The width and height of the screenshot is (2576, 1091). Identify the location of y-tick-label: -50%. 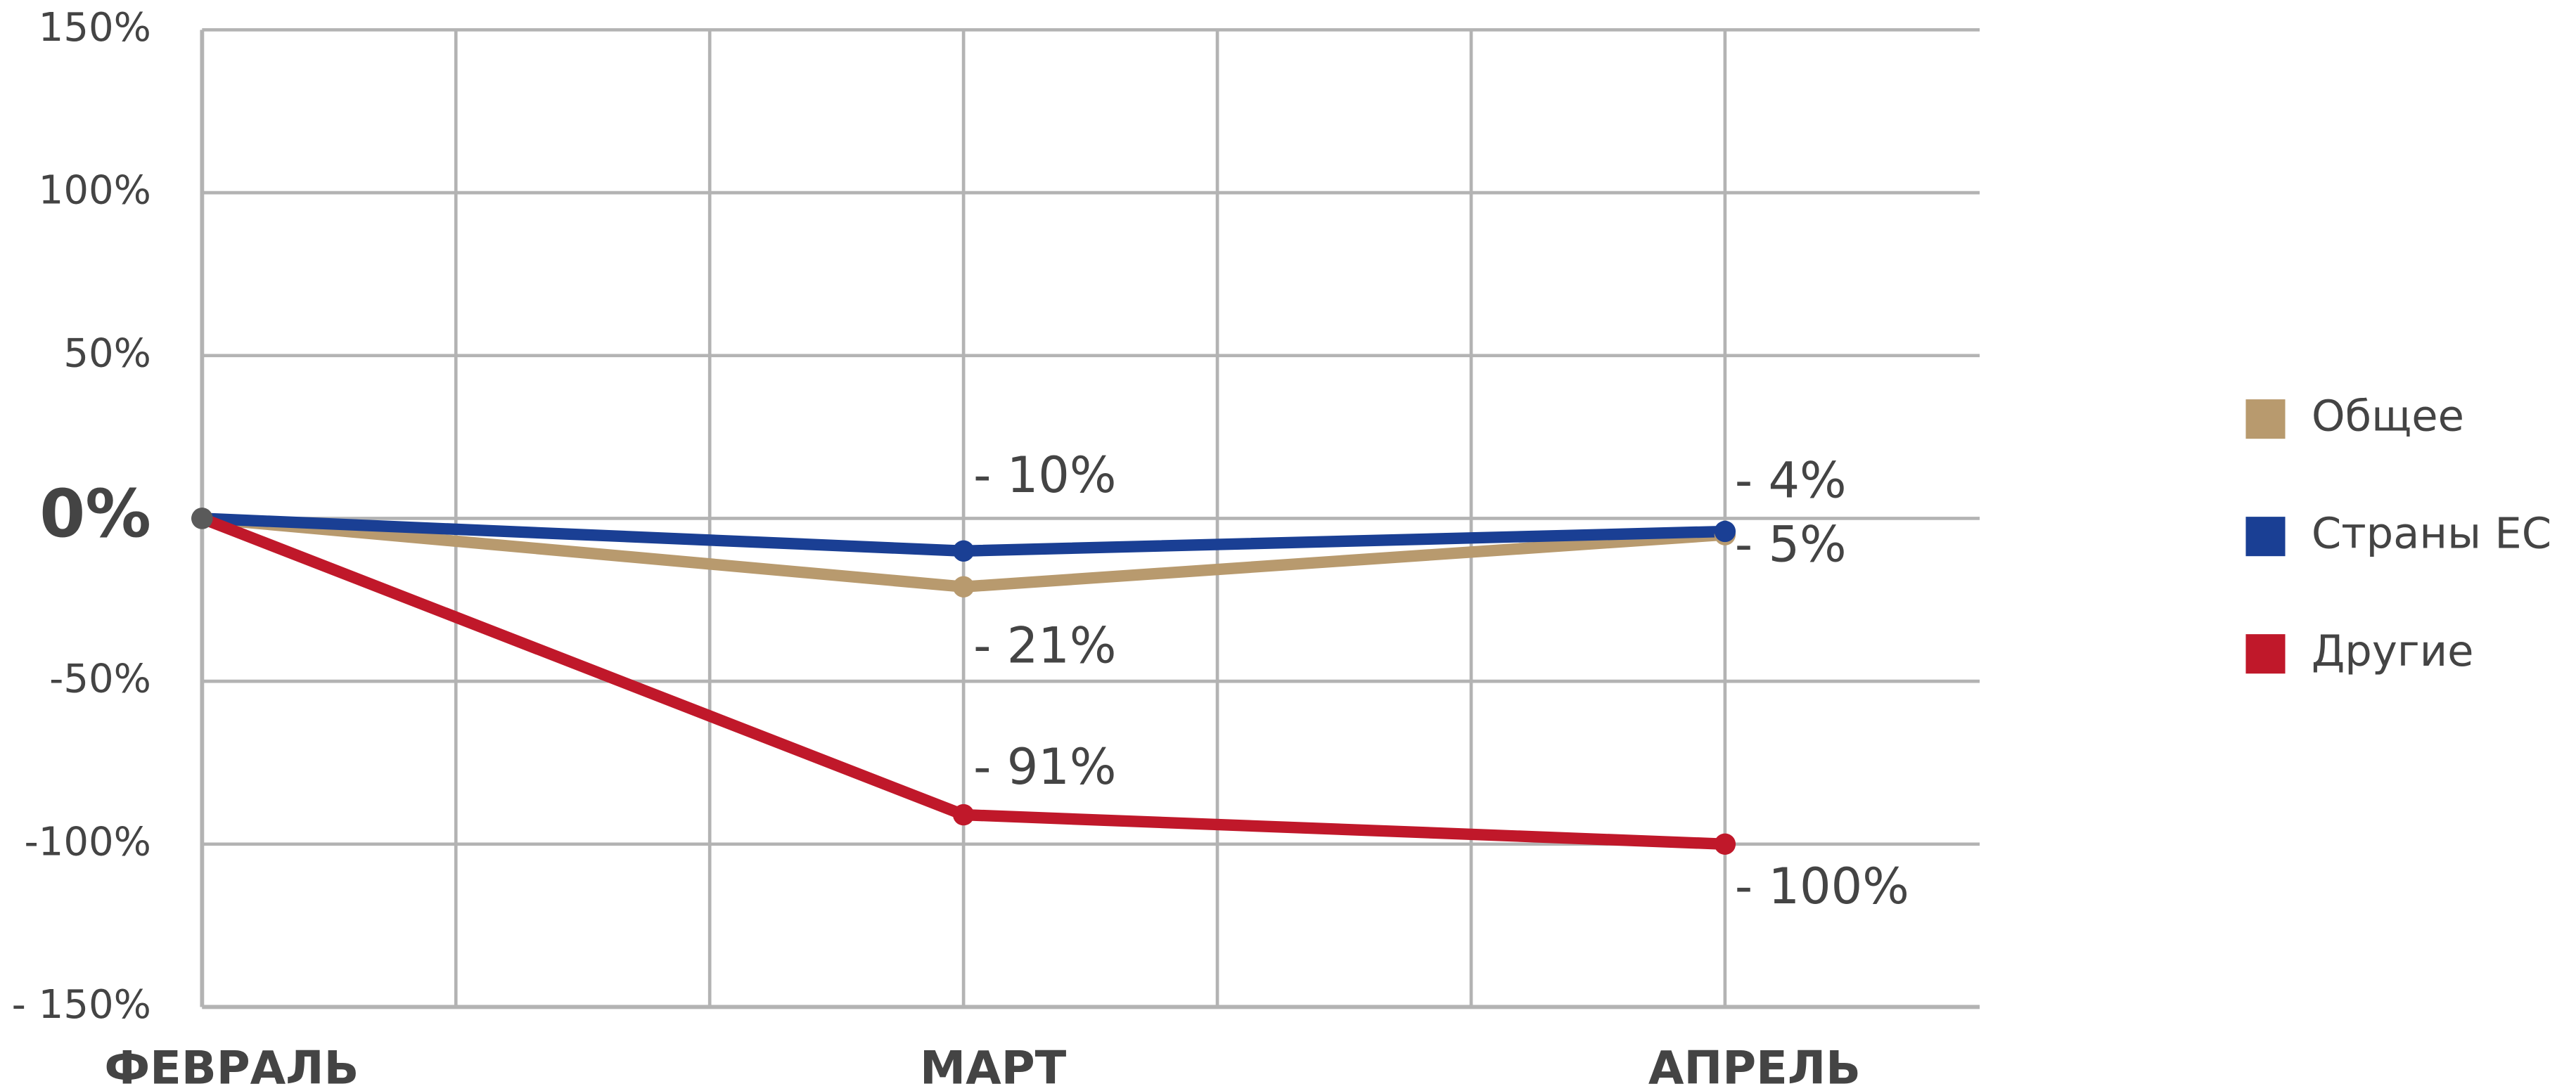
(100, 679).